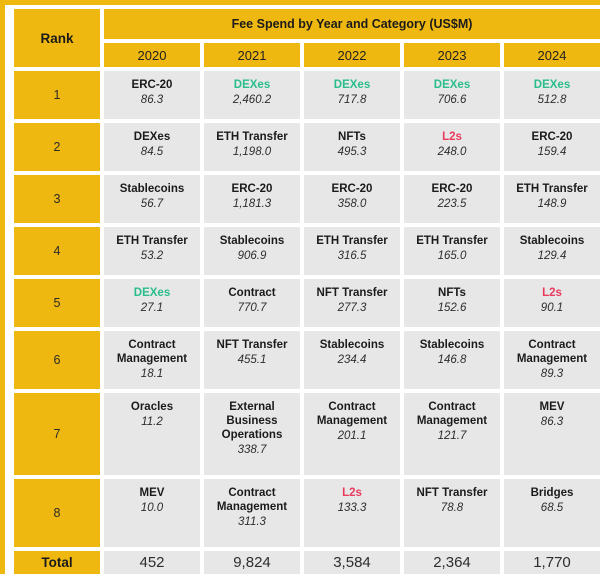  What do you see at coordinates (152, 374) in the screenshot?
I see `fee-value: 18.1` at bounding box center [152, 374].